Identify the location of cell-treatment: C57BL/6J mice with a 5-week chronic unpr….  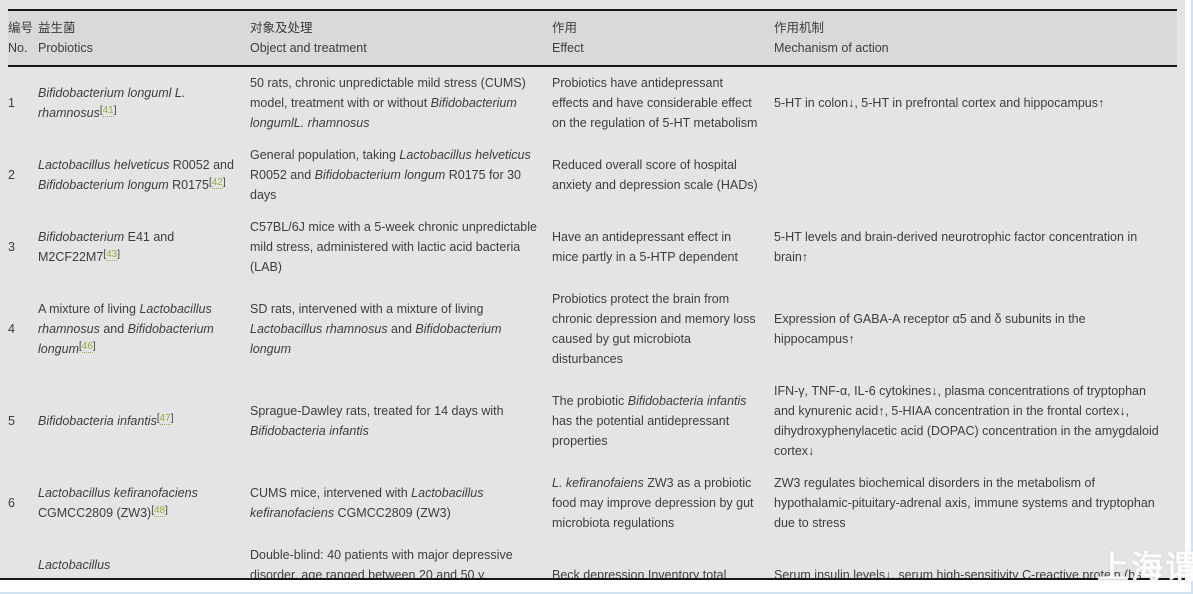
(401, 247).